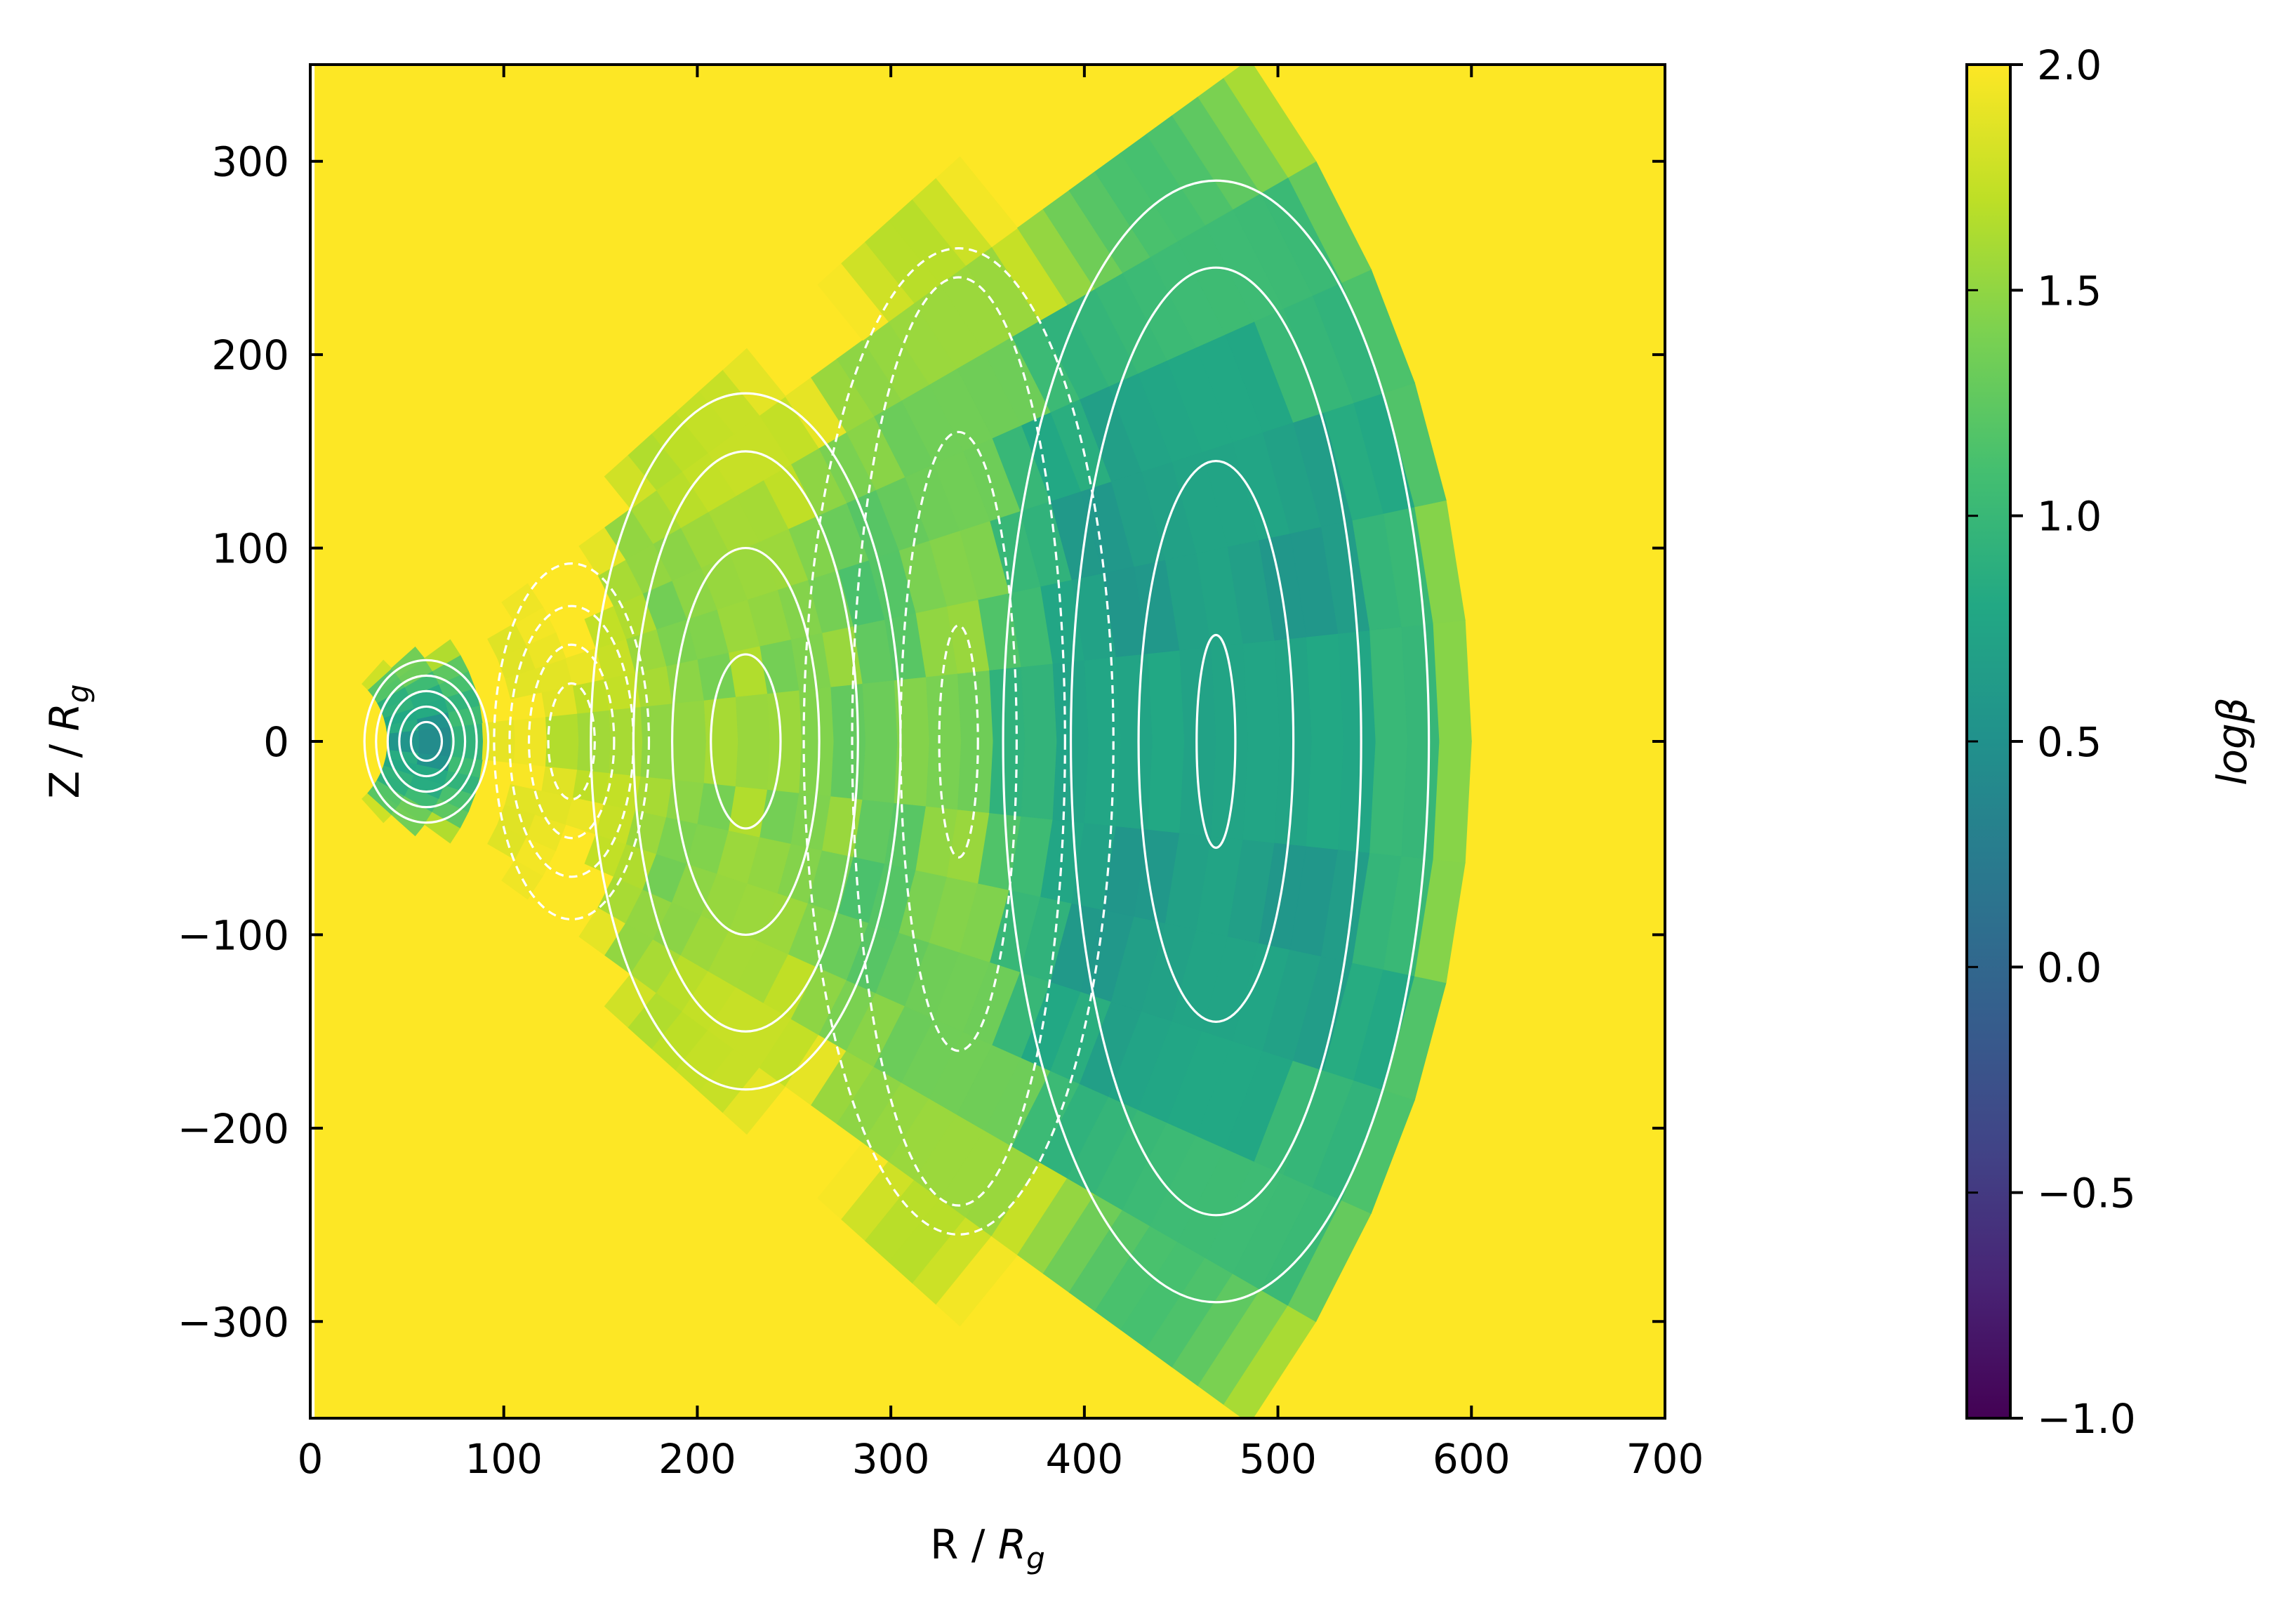 The height and width of the screenshot is (1619, 2296). I want to click on y-tick-label: −100, so click(233, 935).